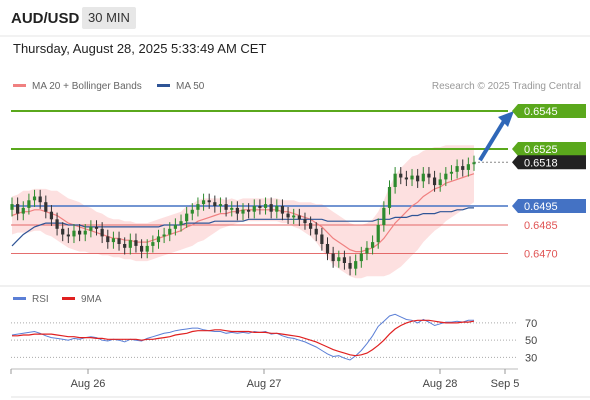 This screenshot has height=400, width=590. What do you see at coordinates (506, 86) in the screenshot?
I see `credit-text: Research © 2025 Trading Central` at bounding box center [506, 86].